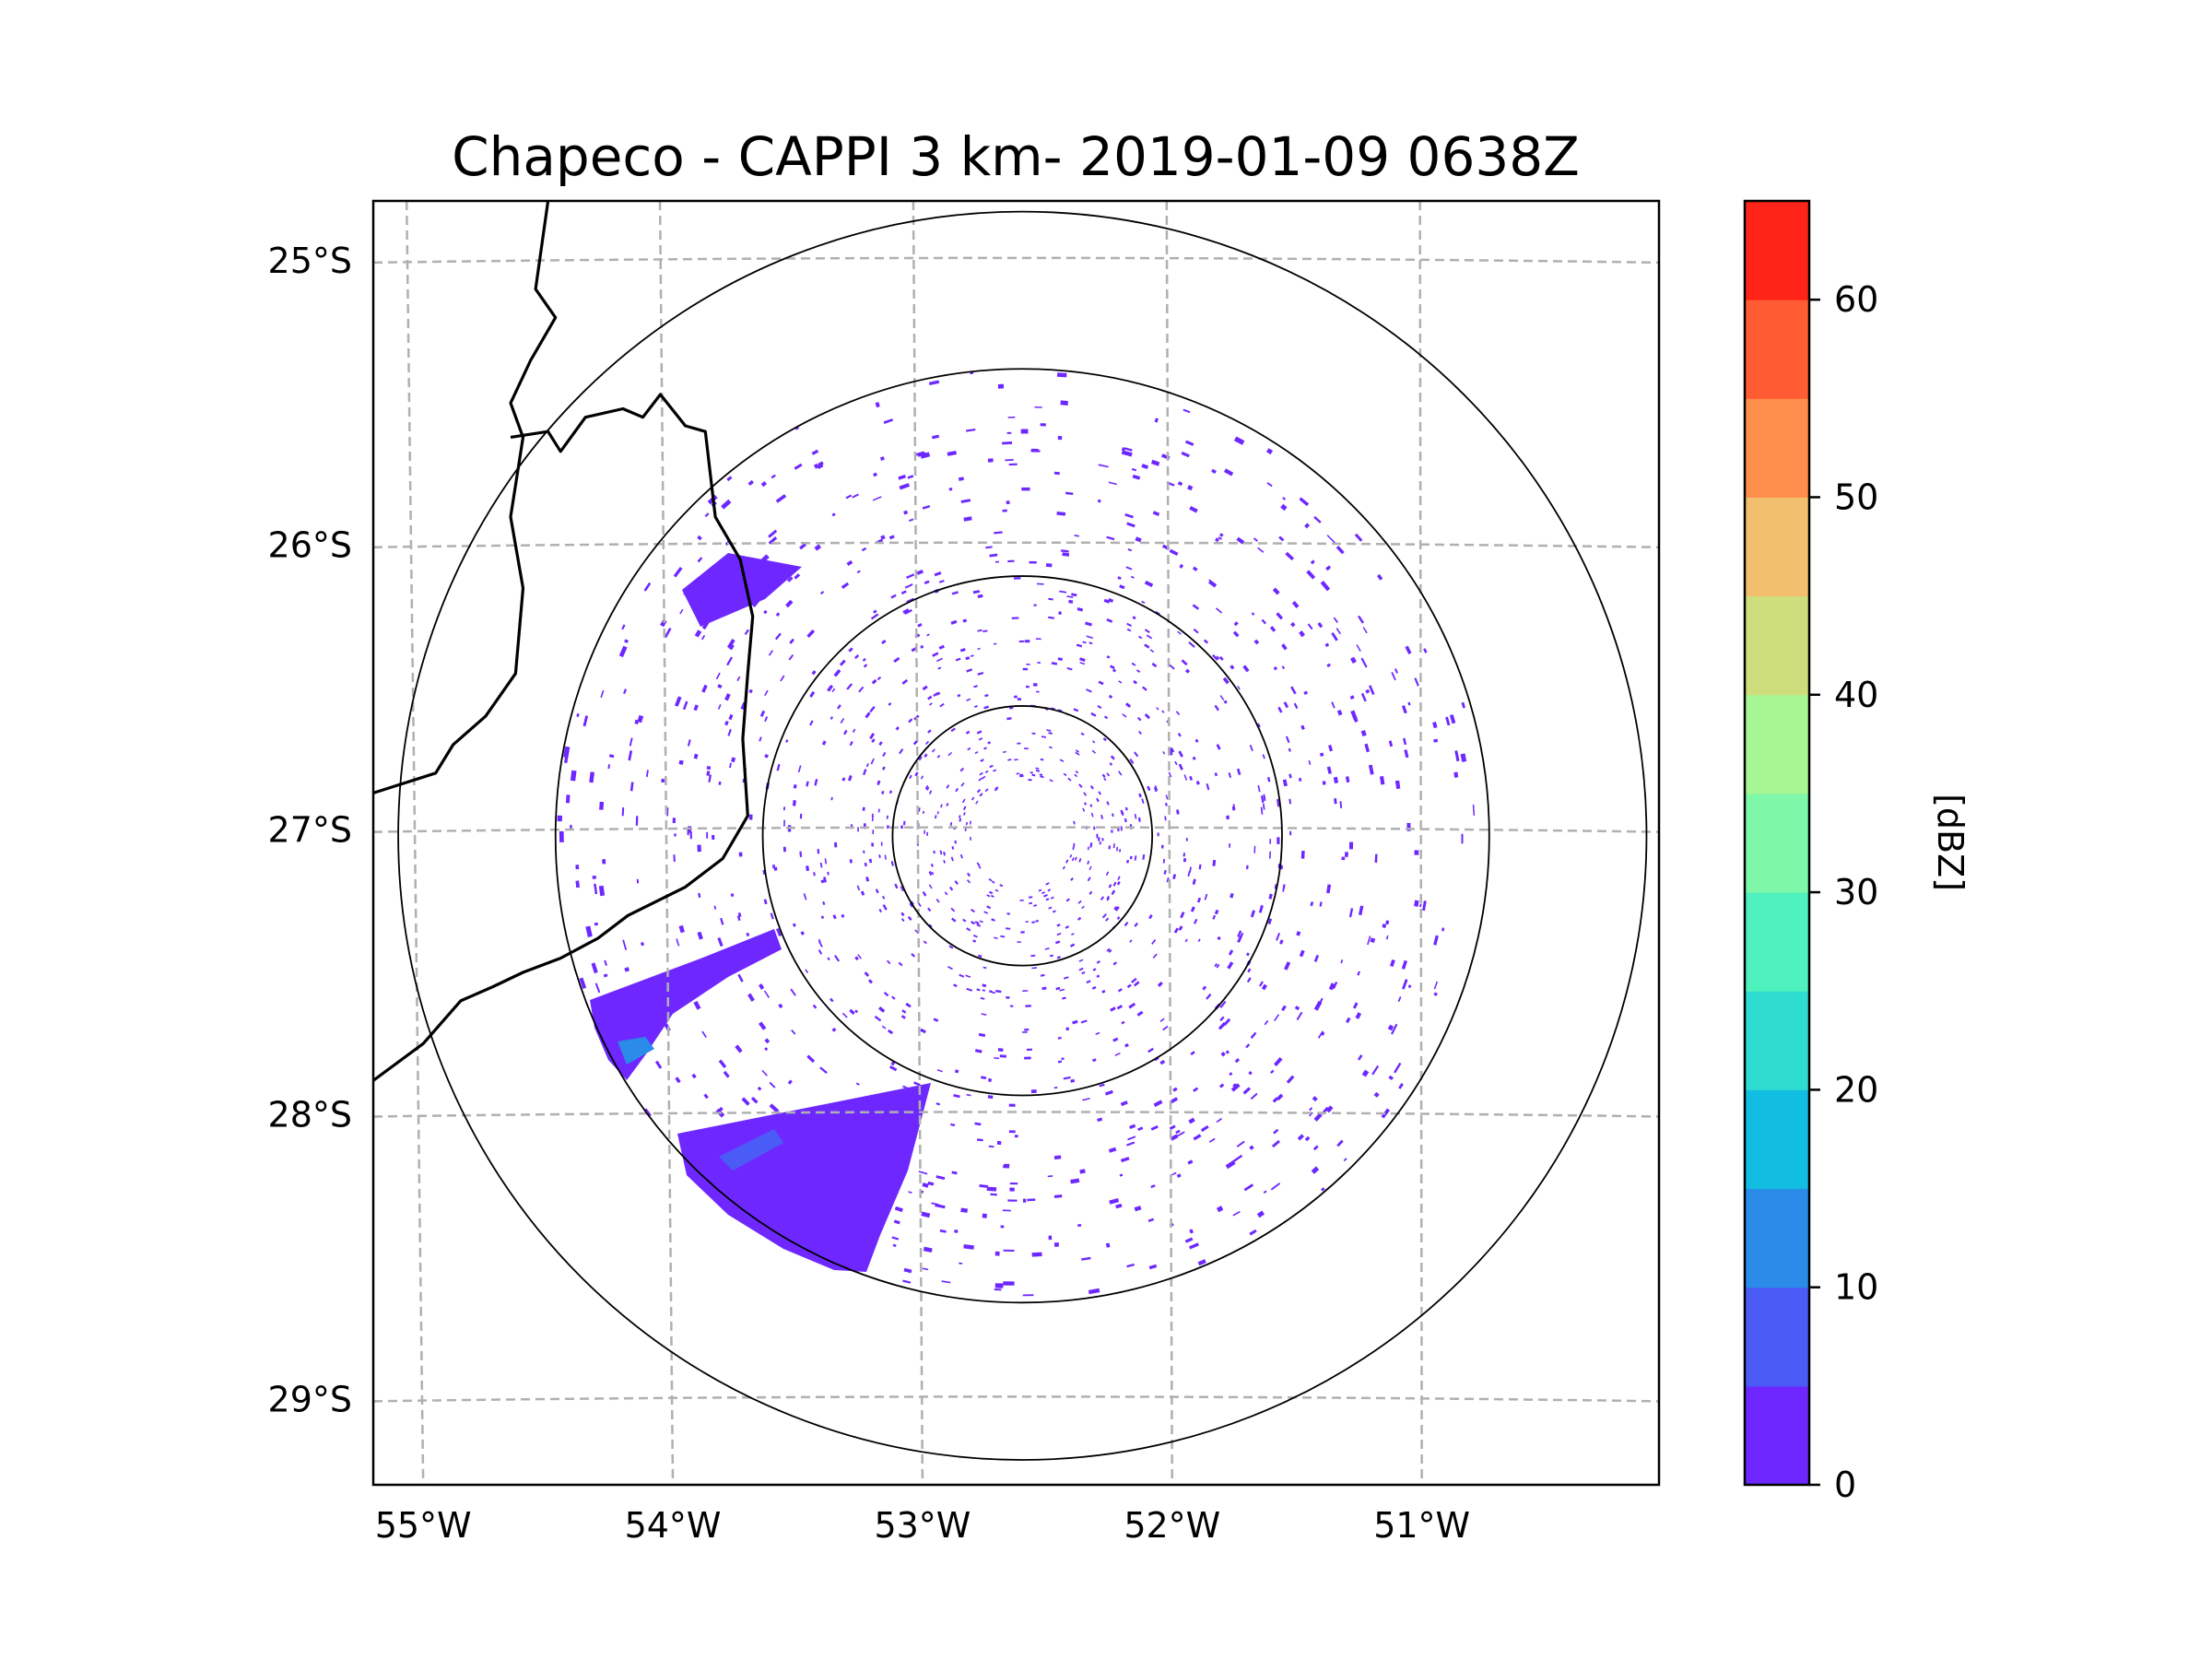 This screenshot has height=1659, width=2212. I want to click on echo-mass, so click(742, 590).